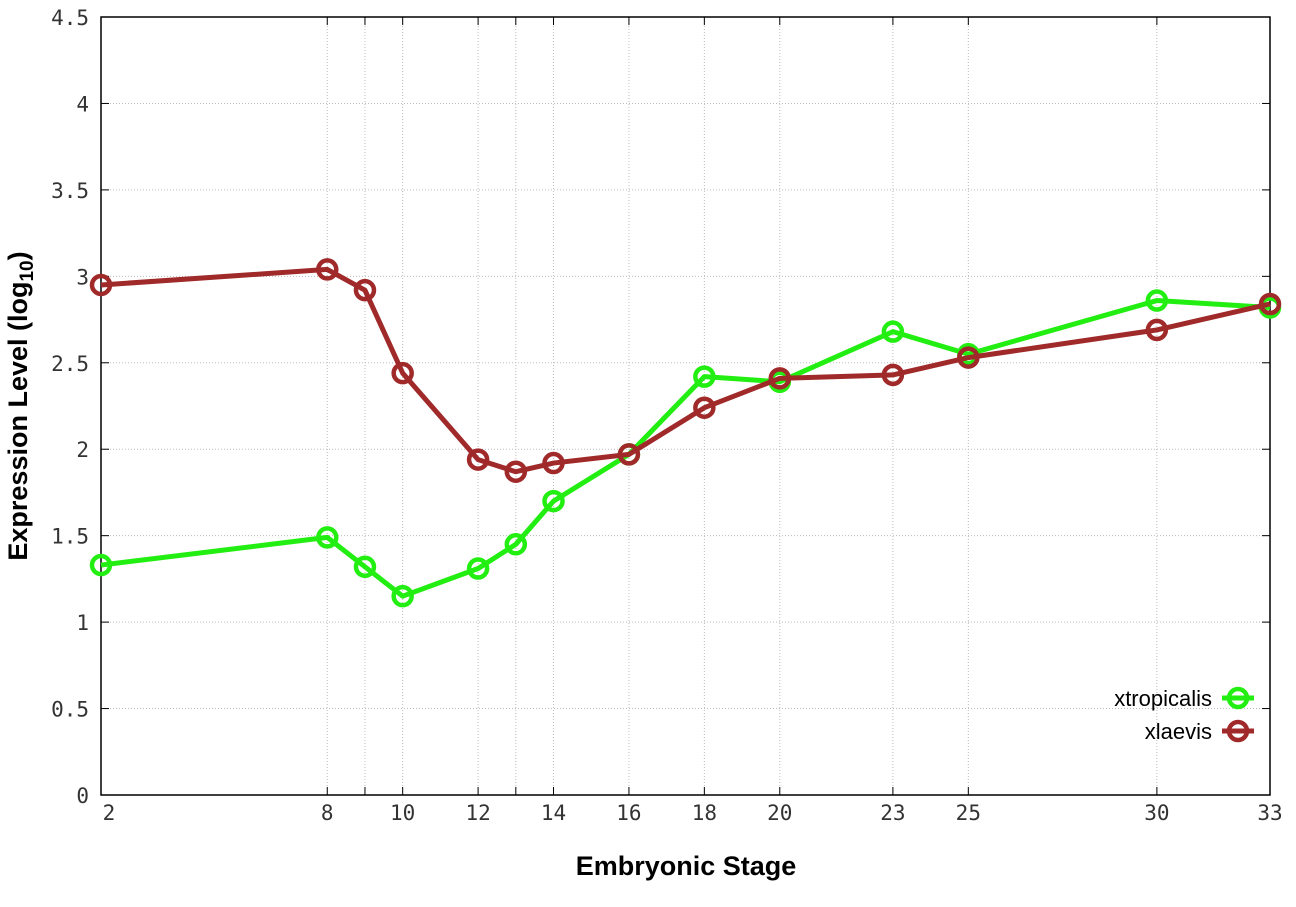  What do you see at coordinates (628, 813) in the screenshot?
I see `x-tick-label: 16` at bounding box center [628, 813].